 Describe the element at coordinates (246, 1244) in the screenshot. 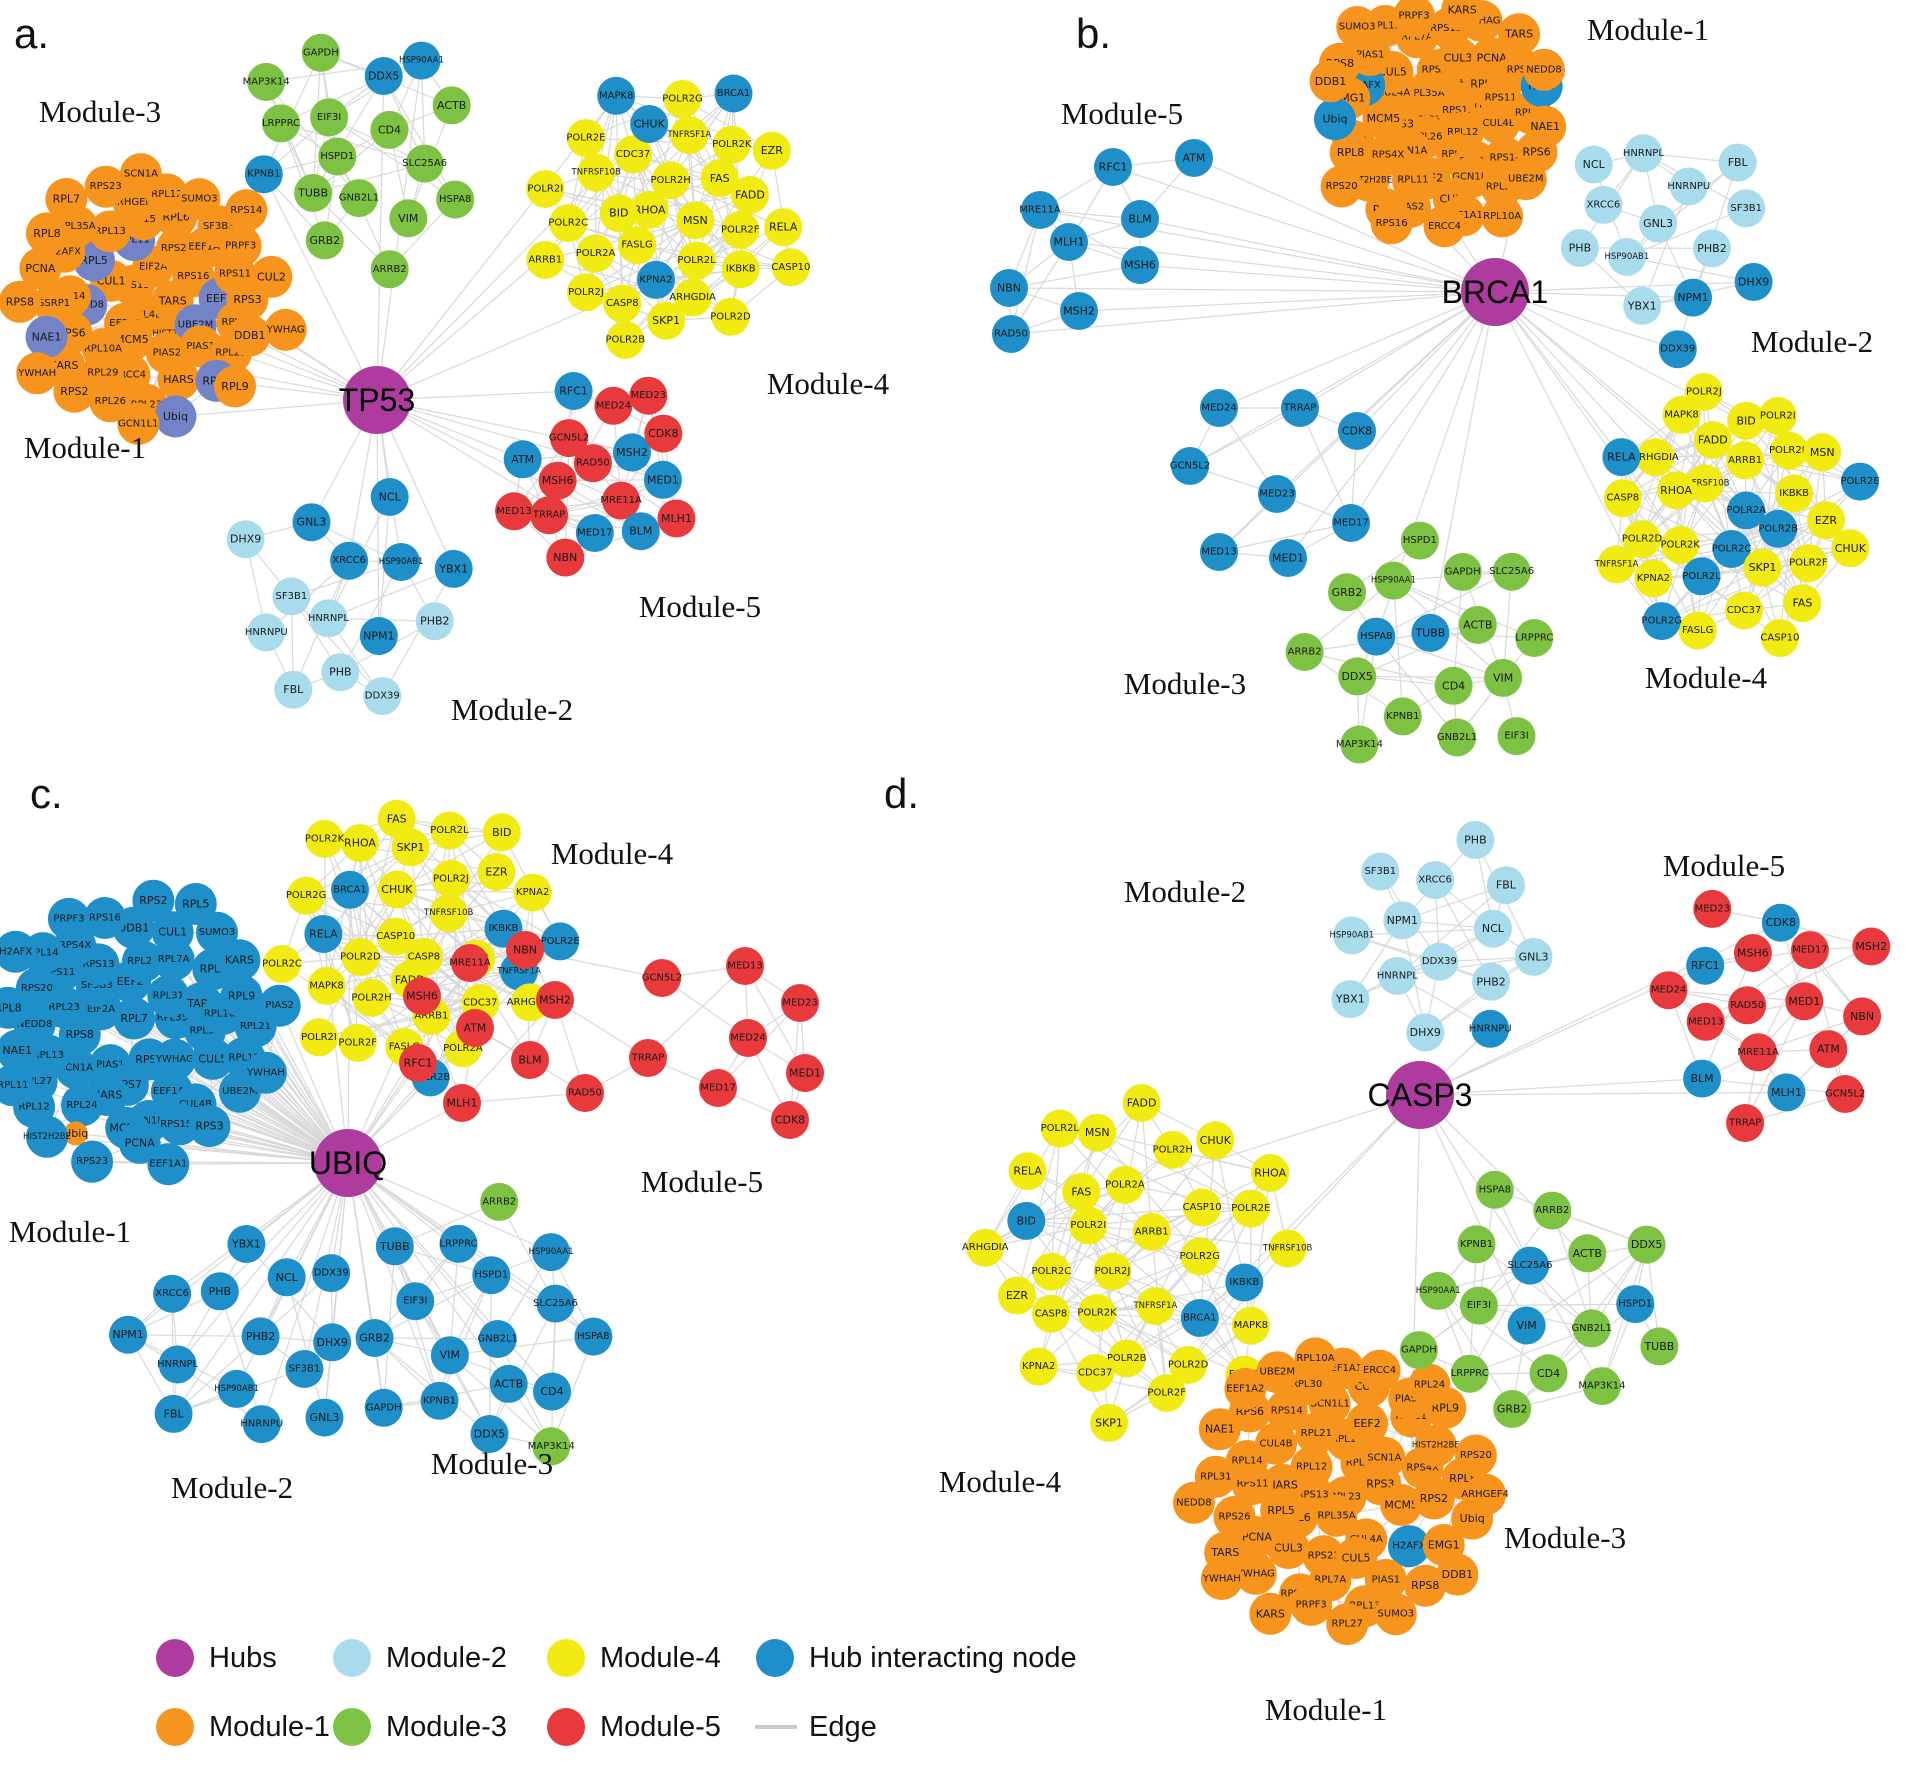

I see `node-YBX1: YBX1` at that location.